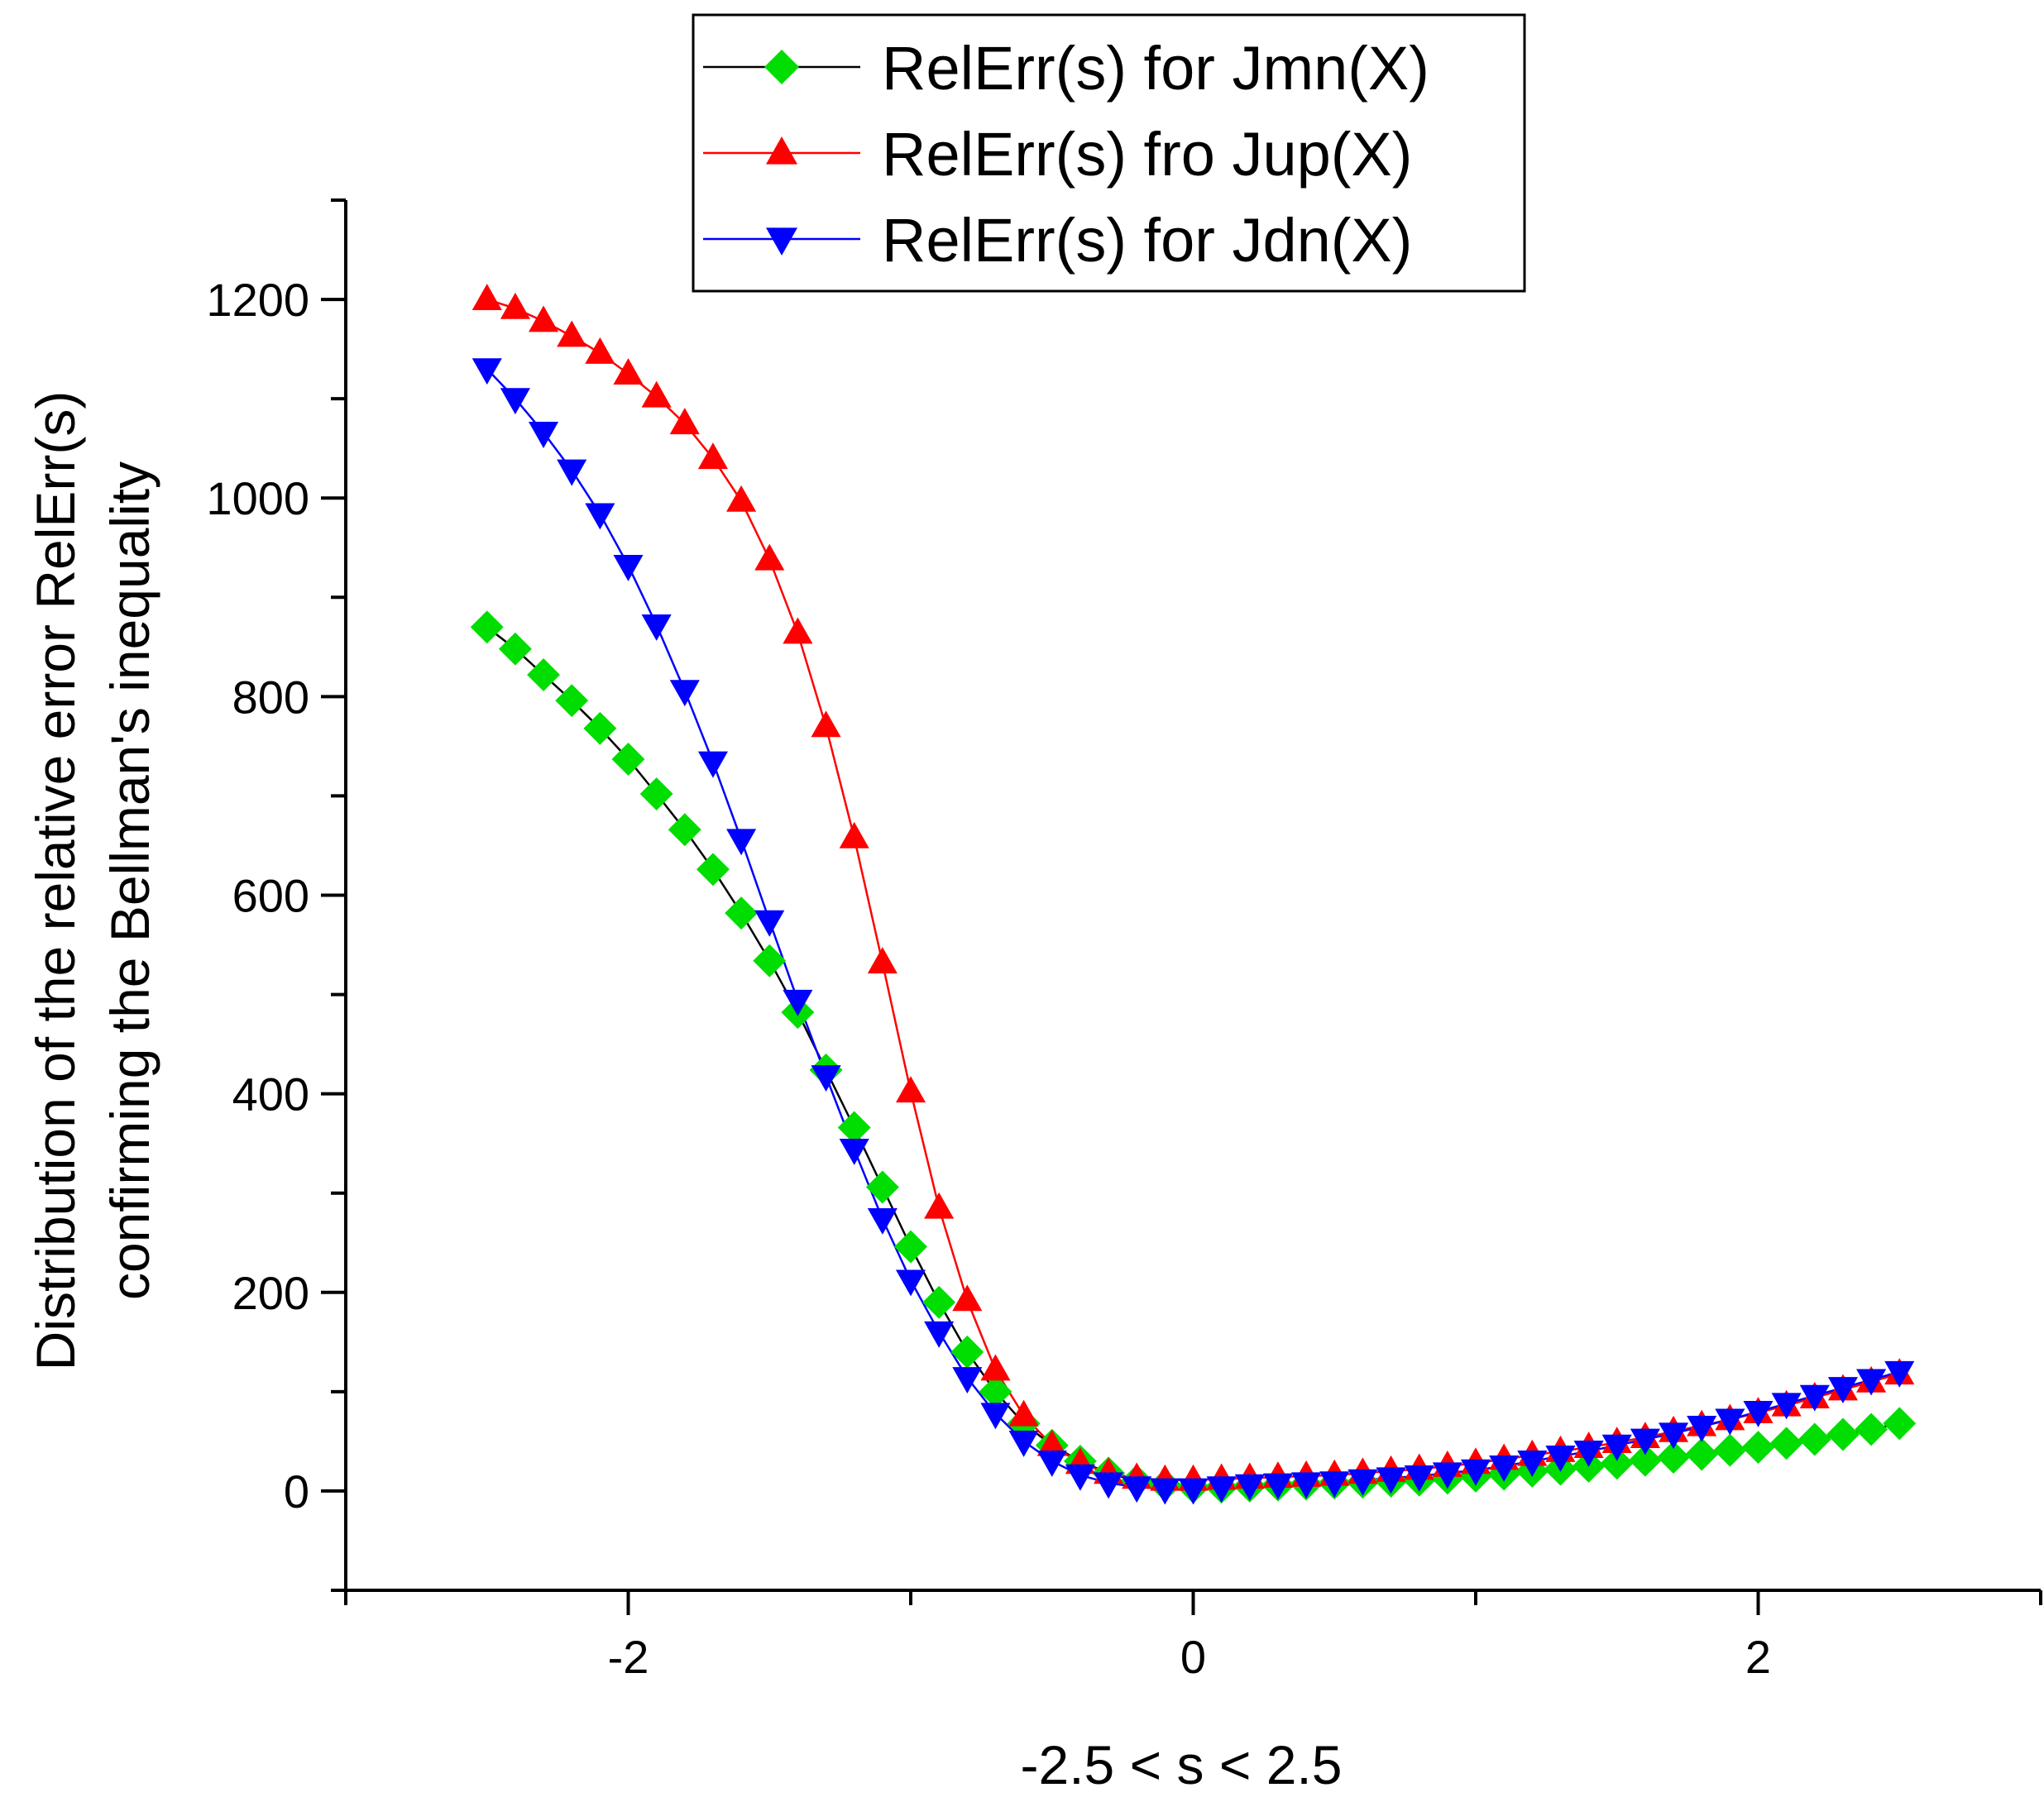  I want to click on y-tick-label: 1200, so click(257, 300).